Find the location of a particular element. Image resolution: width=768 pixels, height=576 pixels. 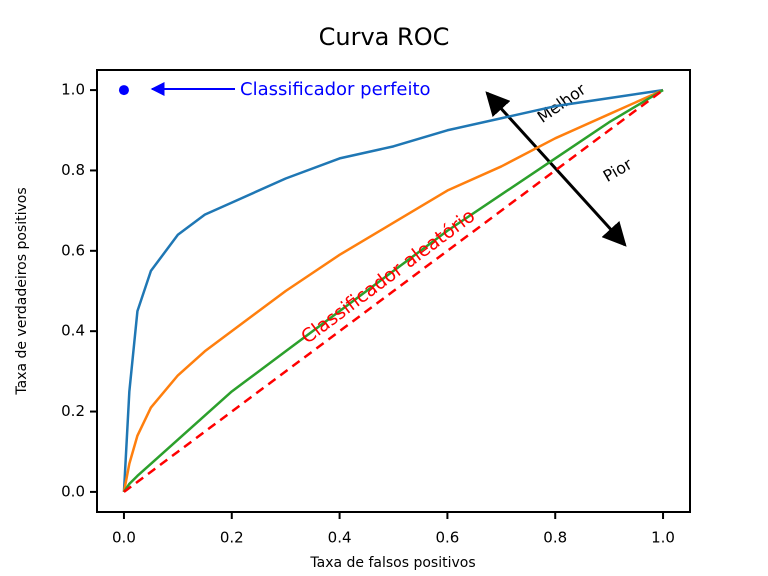

x-tick-label: 0.6 is located at coordinates (447, 538).